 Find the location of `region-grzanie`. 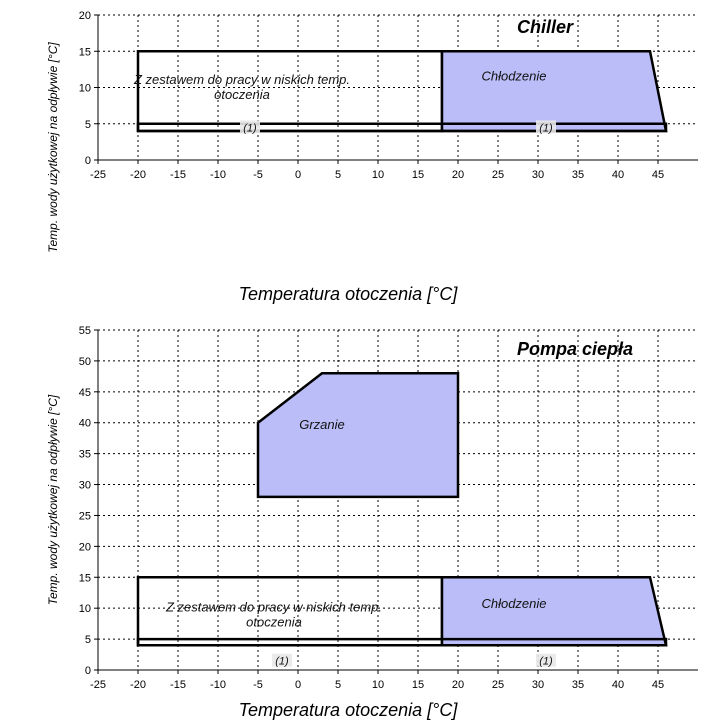

region-grzanie is located at coordinates (358, 435).